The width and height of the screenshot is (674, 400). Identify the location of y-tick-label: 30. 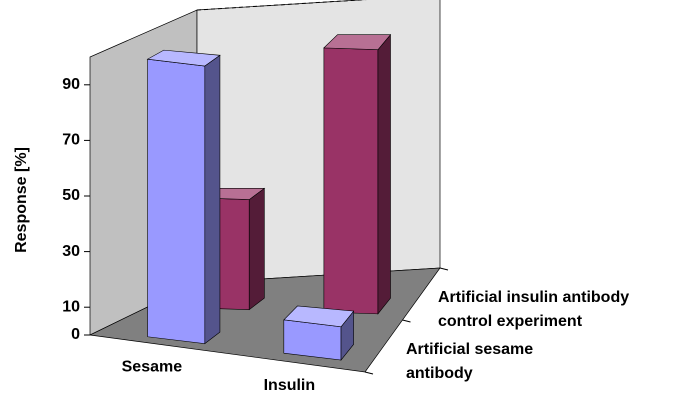
(71, 251).